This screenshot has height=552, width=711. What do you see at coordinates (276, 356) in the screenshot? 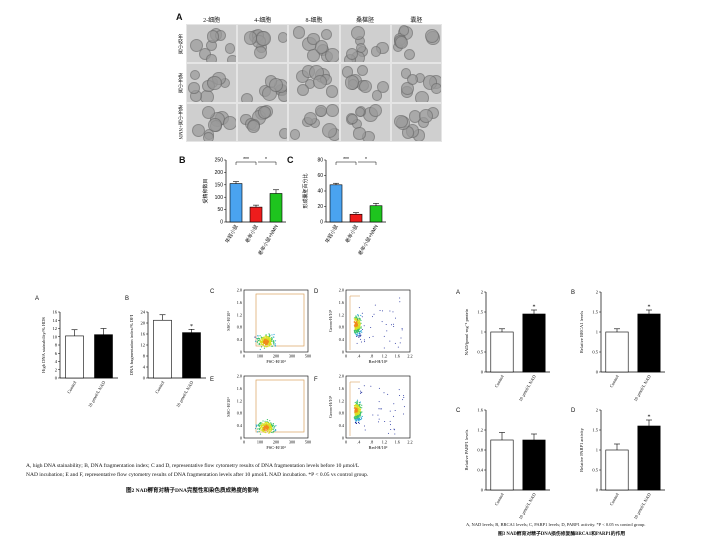
I see `x-tick-label: 200` at bounding box center [276, 356].